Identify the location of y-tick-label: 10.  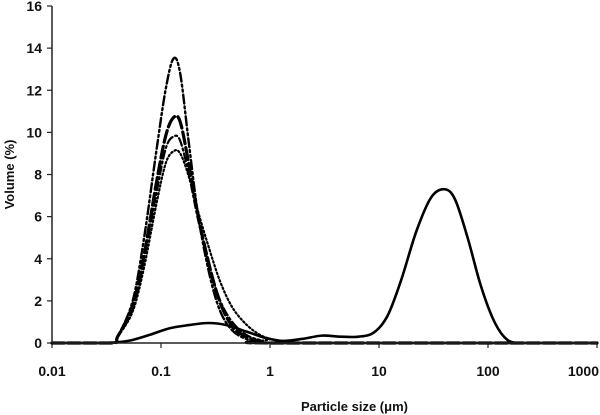
(34, 132).